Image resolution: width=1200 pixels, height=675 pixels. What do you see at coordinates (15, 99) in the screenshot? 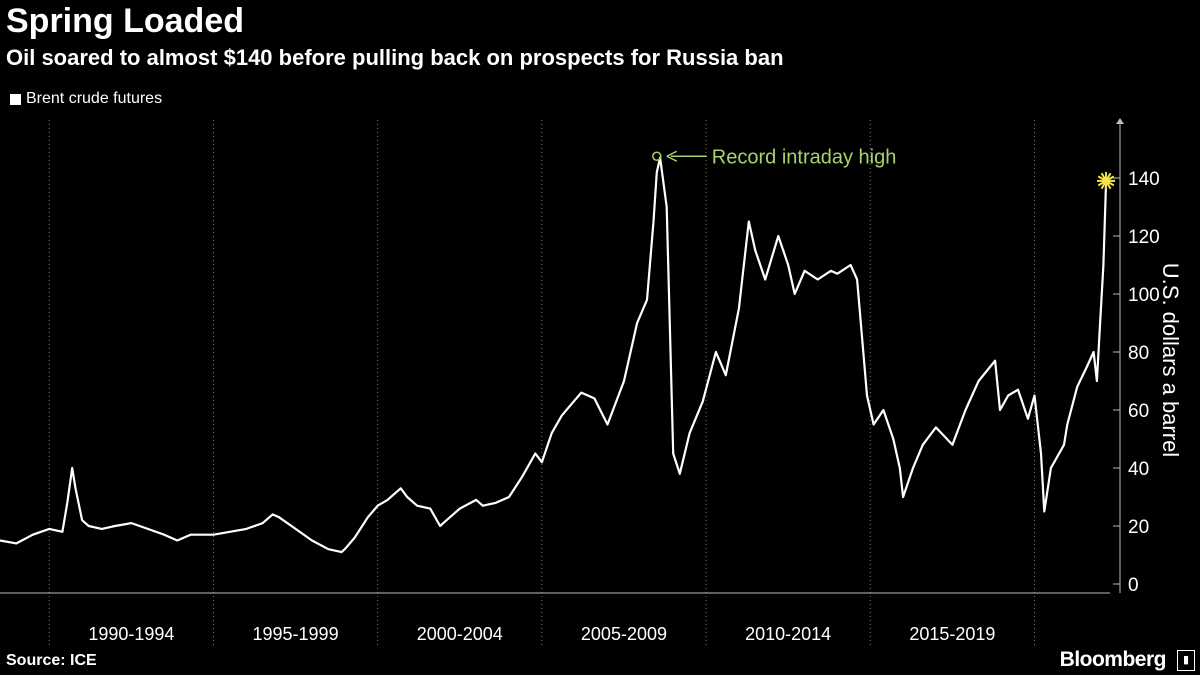
I see `legend-swatch` at bounding box center [15, 99].